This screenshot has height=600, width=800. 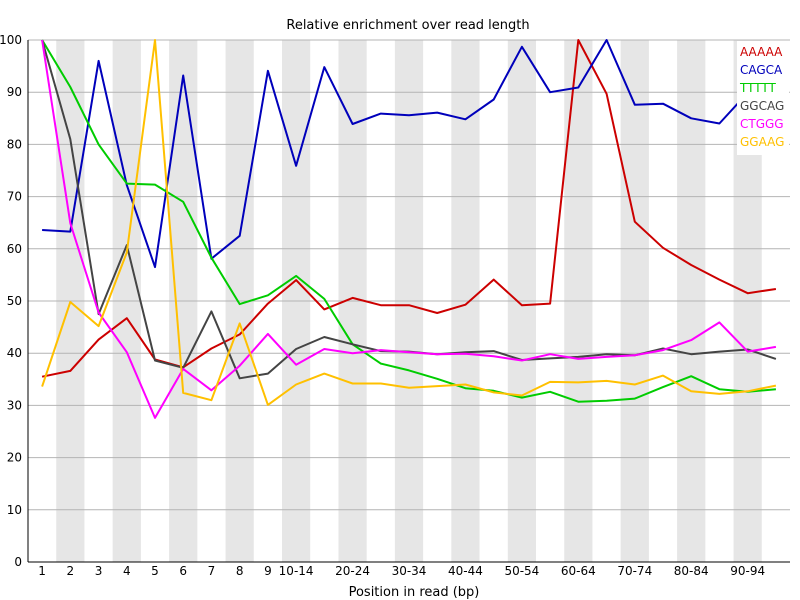 What do you see at coordinates (409, 571) in the screenshot?
I see `x-tick-label: 30-34` at bounding box center [409, 571].